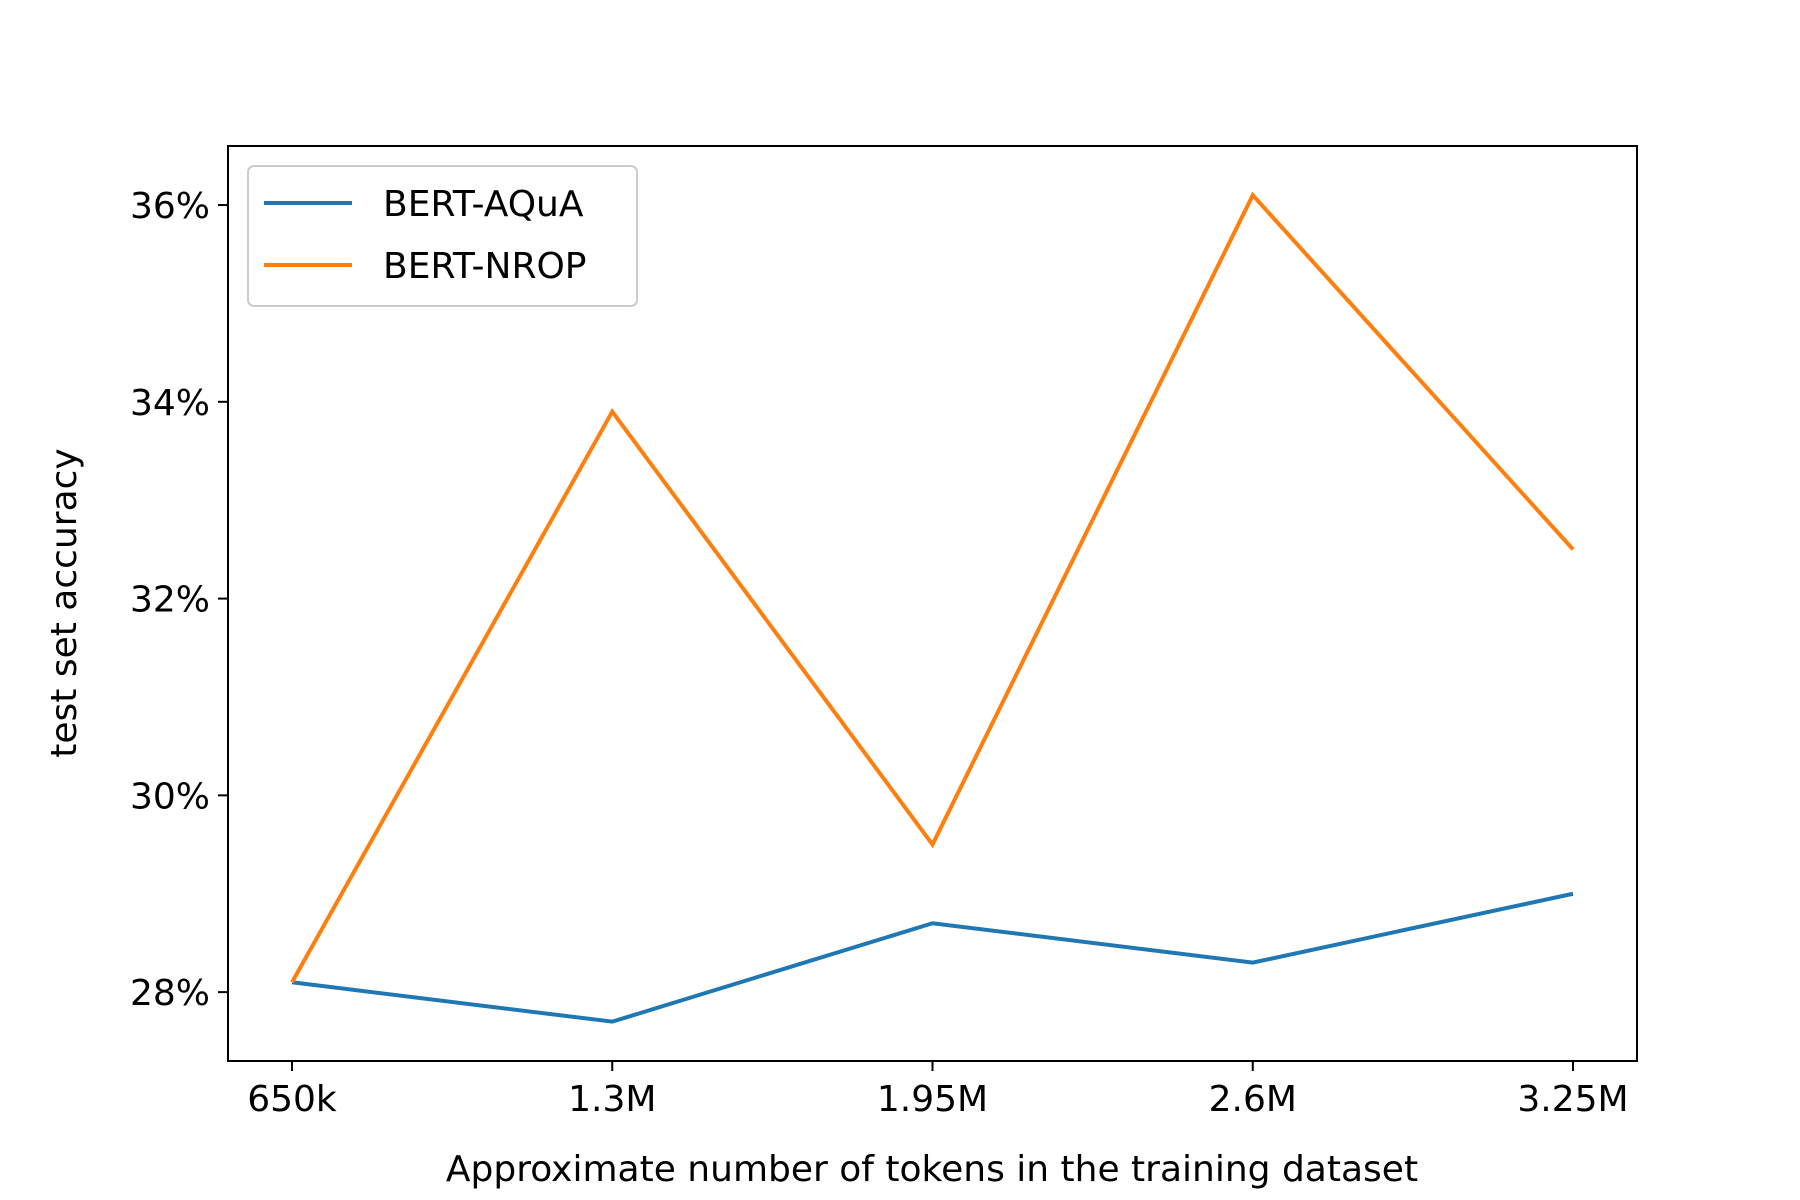 The height and width of the screenshot is (1200, 1800). Describe the element at coordinates (485, 266) in the screenshot. I see `legend-label-bert-nrop: BERT-NROP` at that location.